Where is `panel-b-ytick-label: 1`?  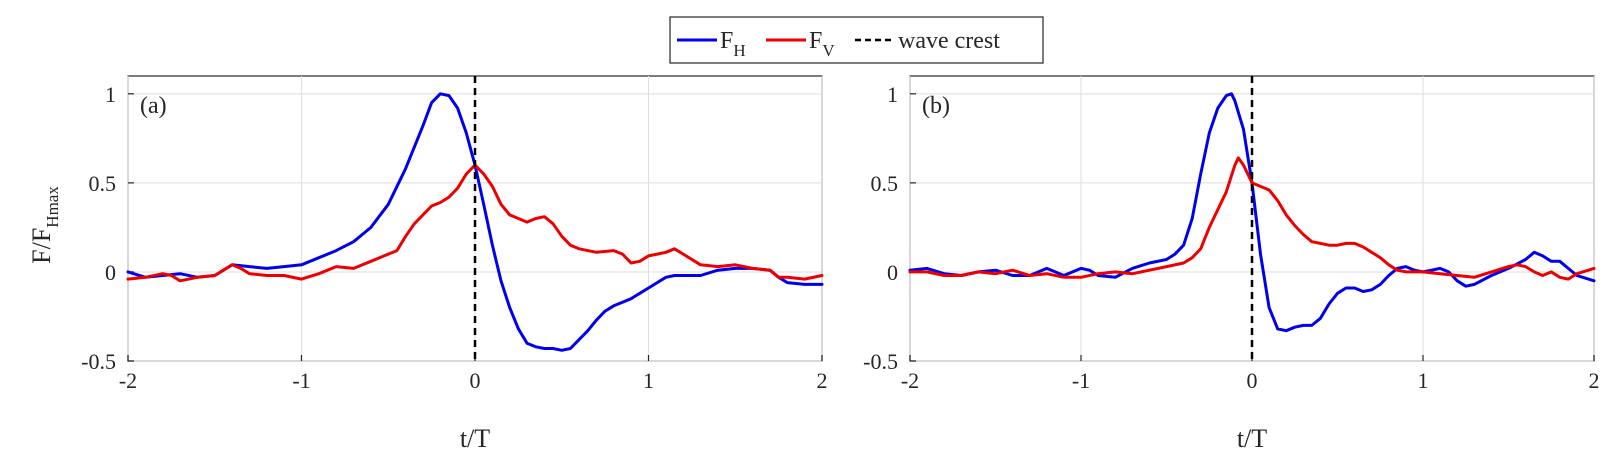
panel-b-ytick-label: 1 is located at coordinates (892, 94).